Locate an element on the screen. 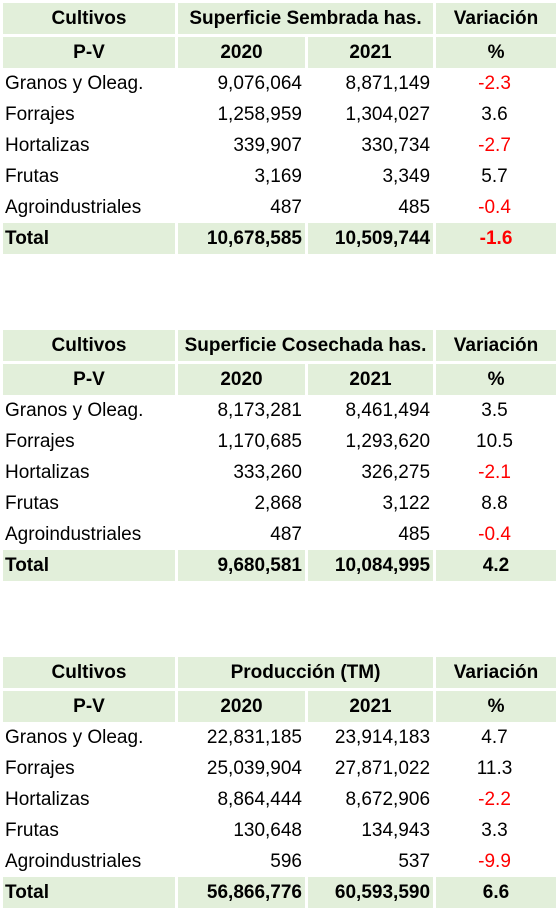 The image size is (559, 921). total-value-2021: 60,593,590 is located at coordinates (369, 892).